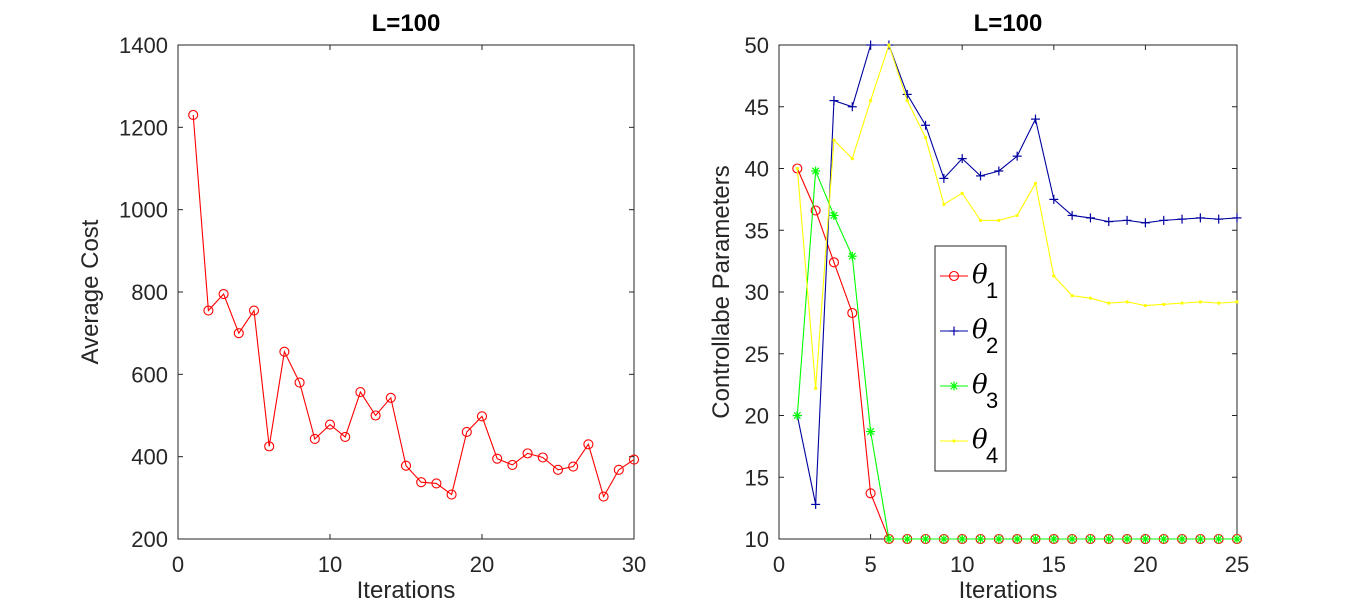 Image resolution: width=1366 pixels, height=605 pixels. I want to click on y-tick-label: 10, so click(757, 539).